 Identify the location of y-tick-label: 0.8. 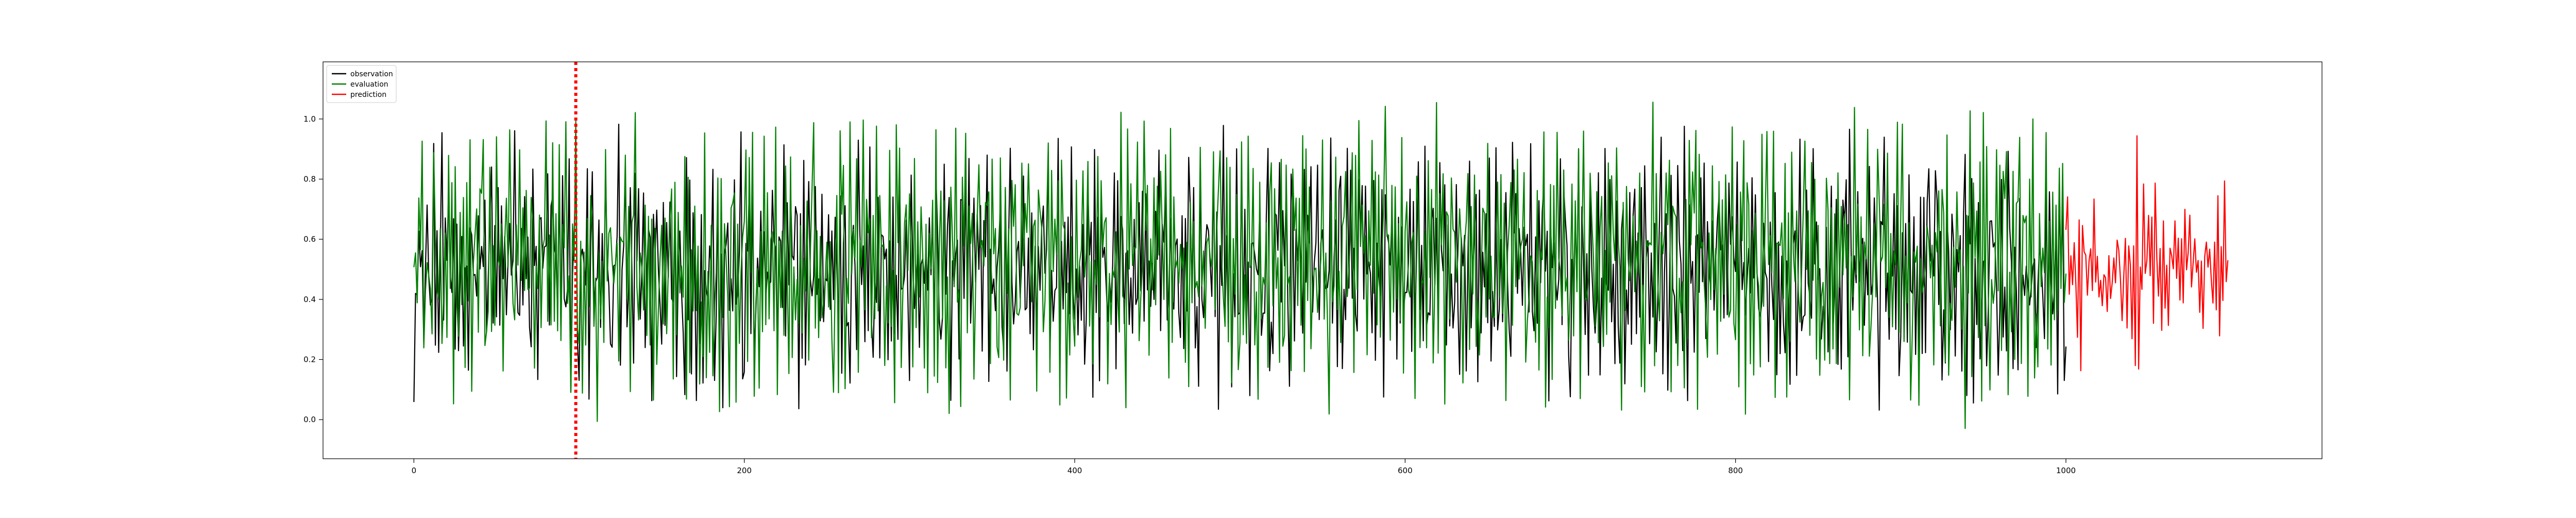
(309, 179).